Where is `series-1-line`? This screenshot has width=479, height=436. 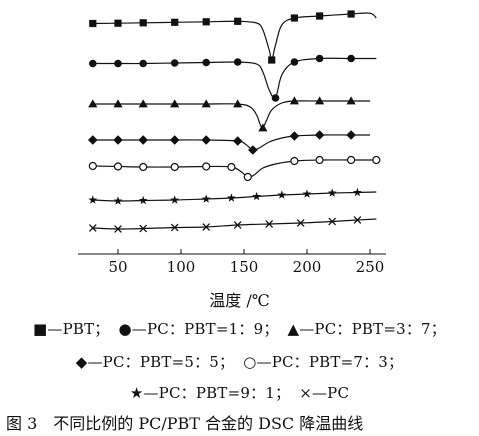 series-1-line is located at coordinates (234, 36).